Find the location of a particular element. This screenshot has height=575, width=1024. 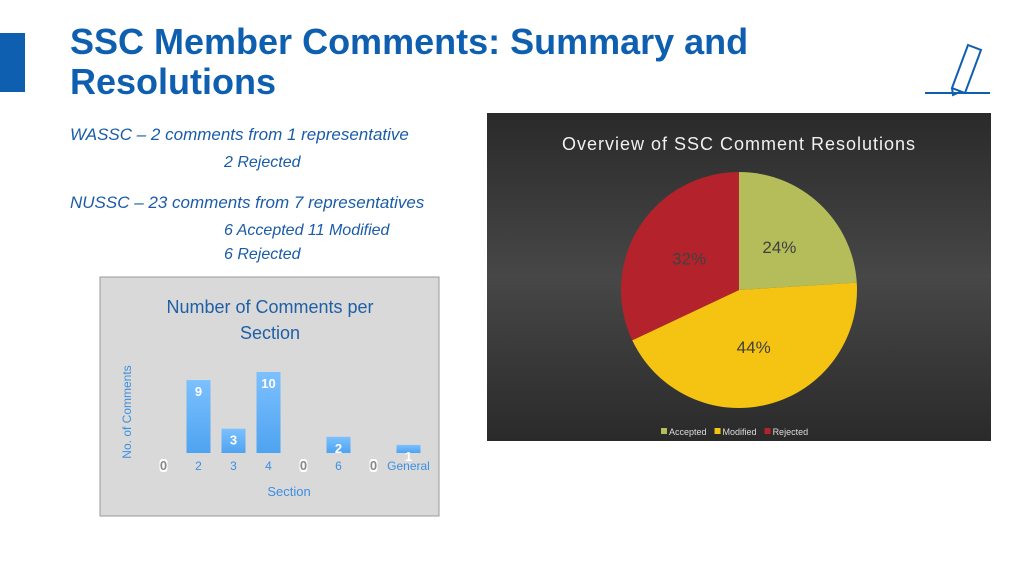

x-tick-label: 6 is located at coordinates (338, 466).